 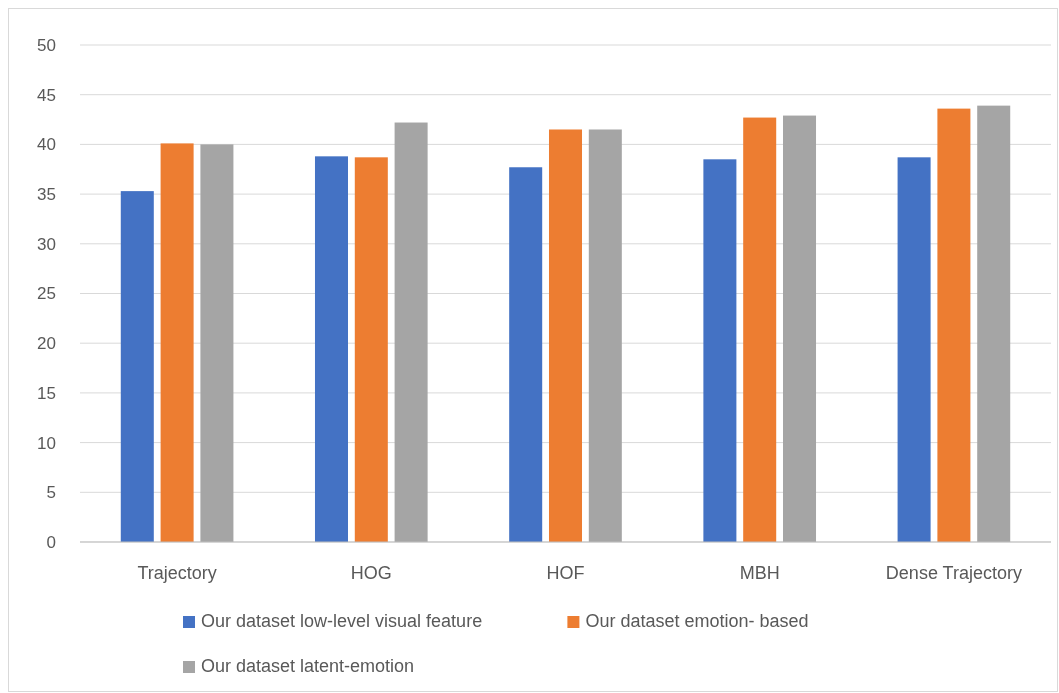 What do you see at coordinates (177, 573) in the screenshot?
I see `x-tick-label: Trajectory` at bounding box center [177, 573].